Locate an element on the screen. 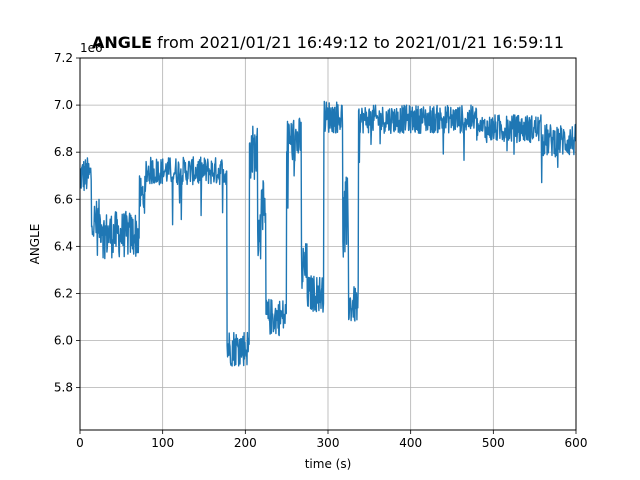 The image size is (640, 480). x-axis-label: time (s) is located at coordinates (328, 464).